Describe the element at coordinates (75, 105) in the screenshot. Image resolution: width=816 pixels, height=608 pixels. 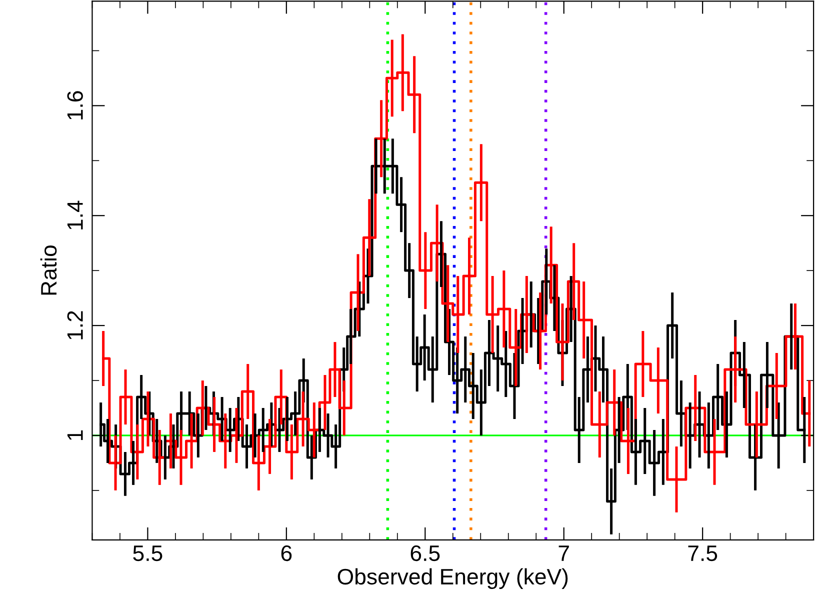
I see `y-tick-label: 1.6` at that location.